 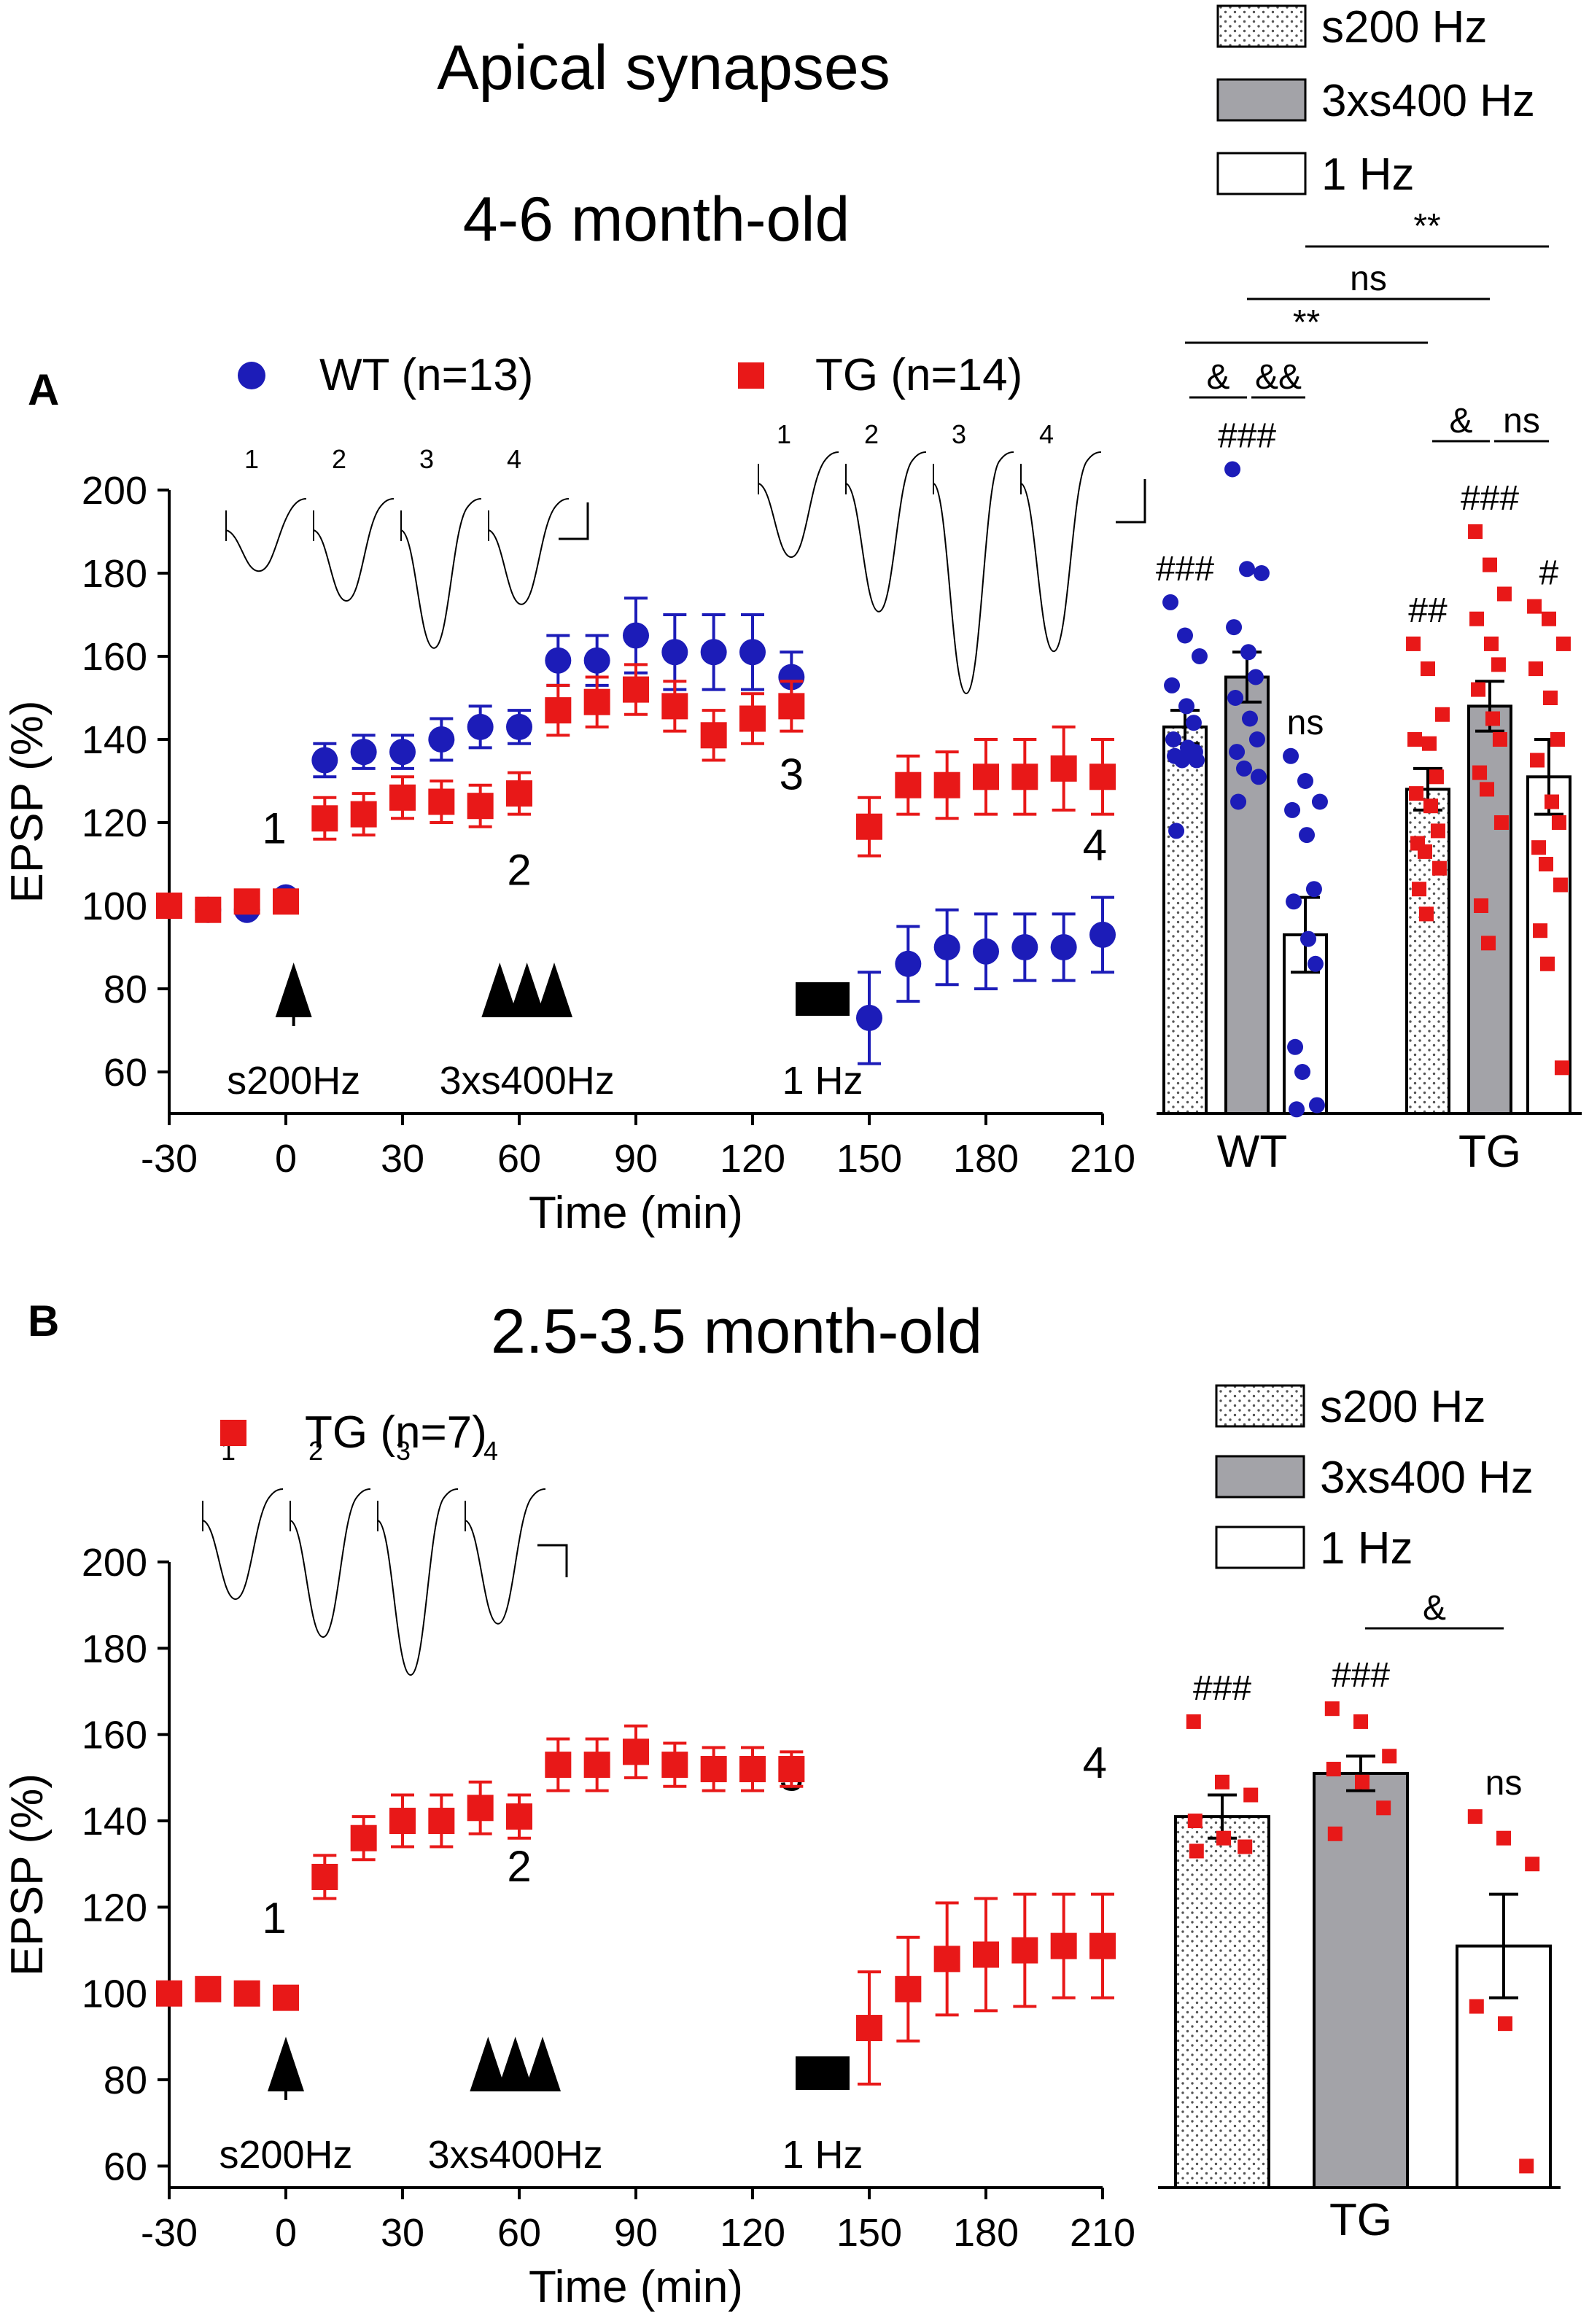 I want to click on legend-label: WT (n=13), so click(x=426, y=375).